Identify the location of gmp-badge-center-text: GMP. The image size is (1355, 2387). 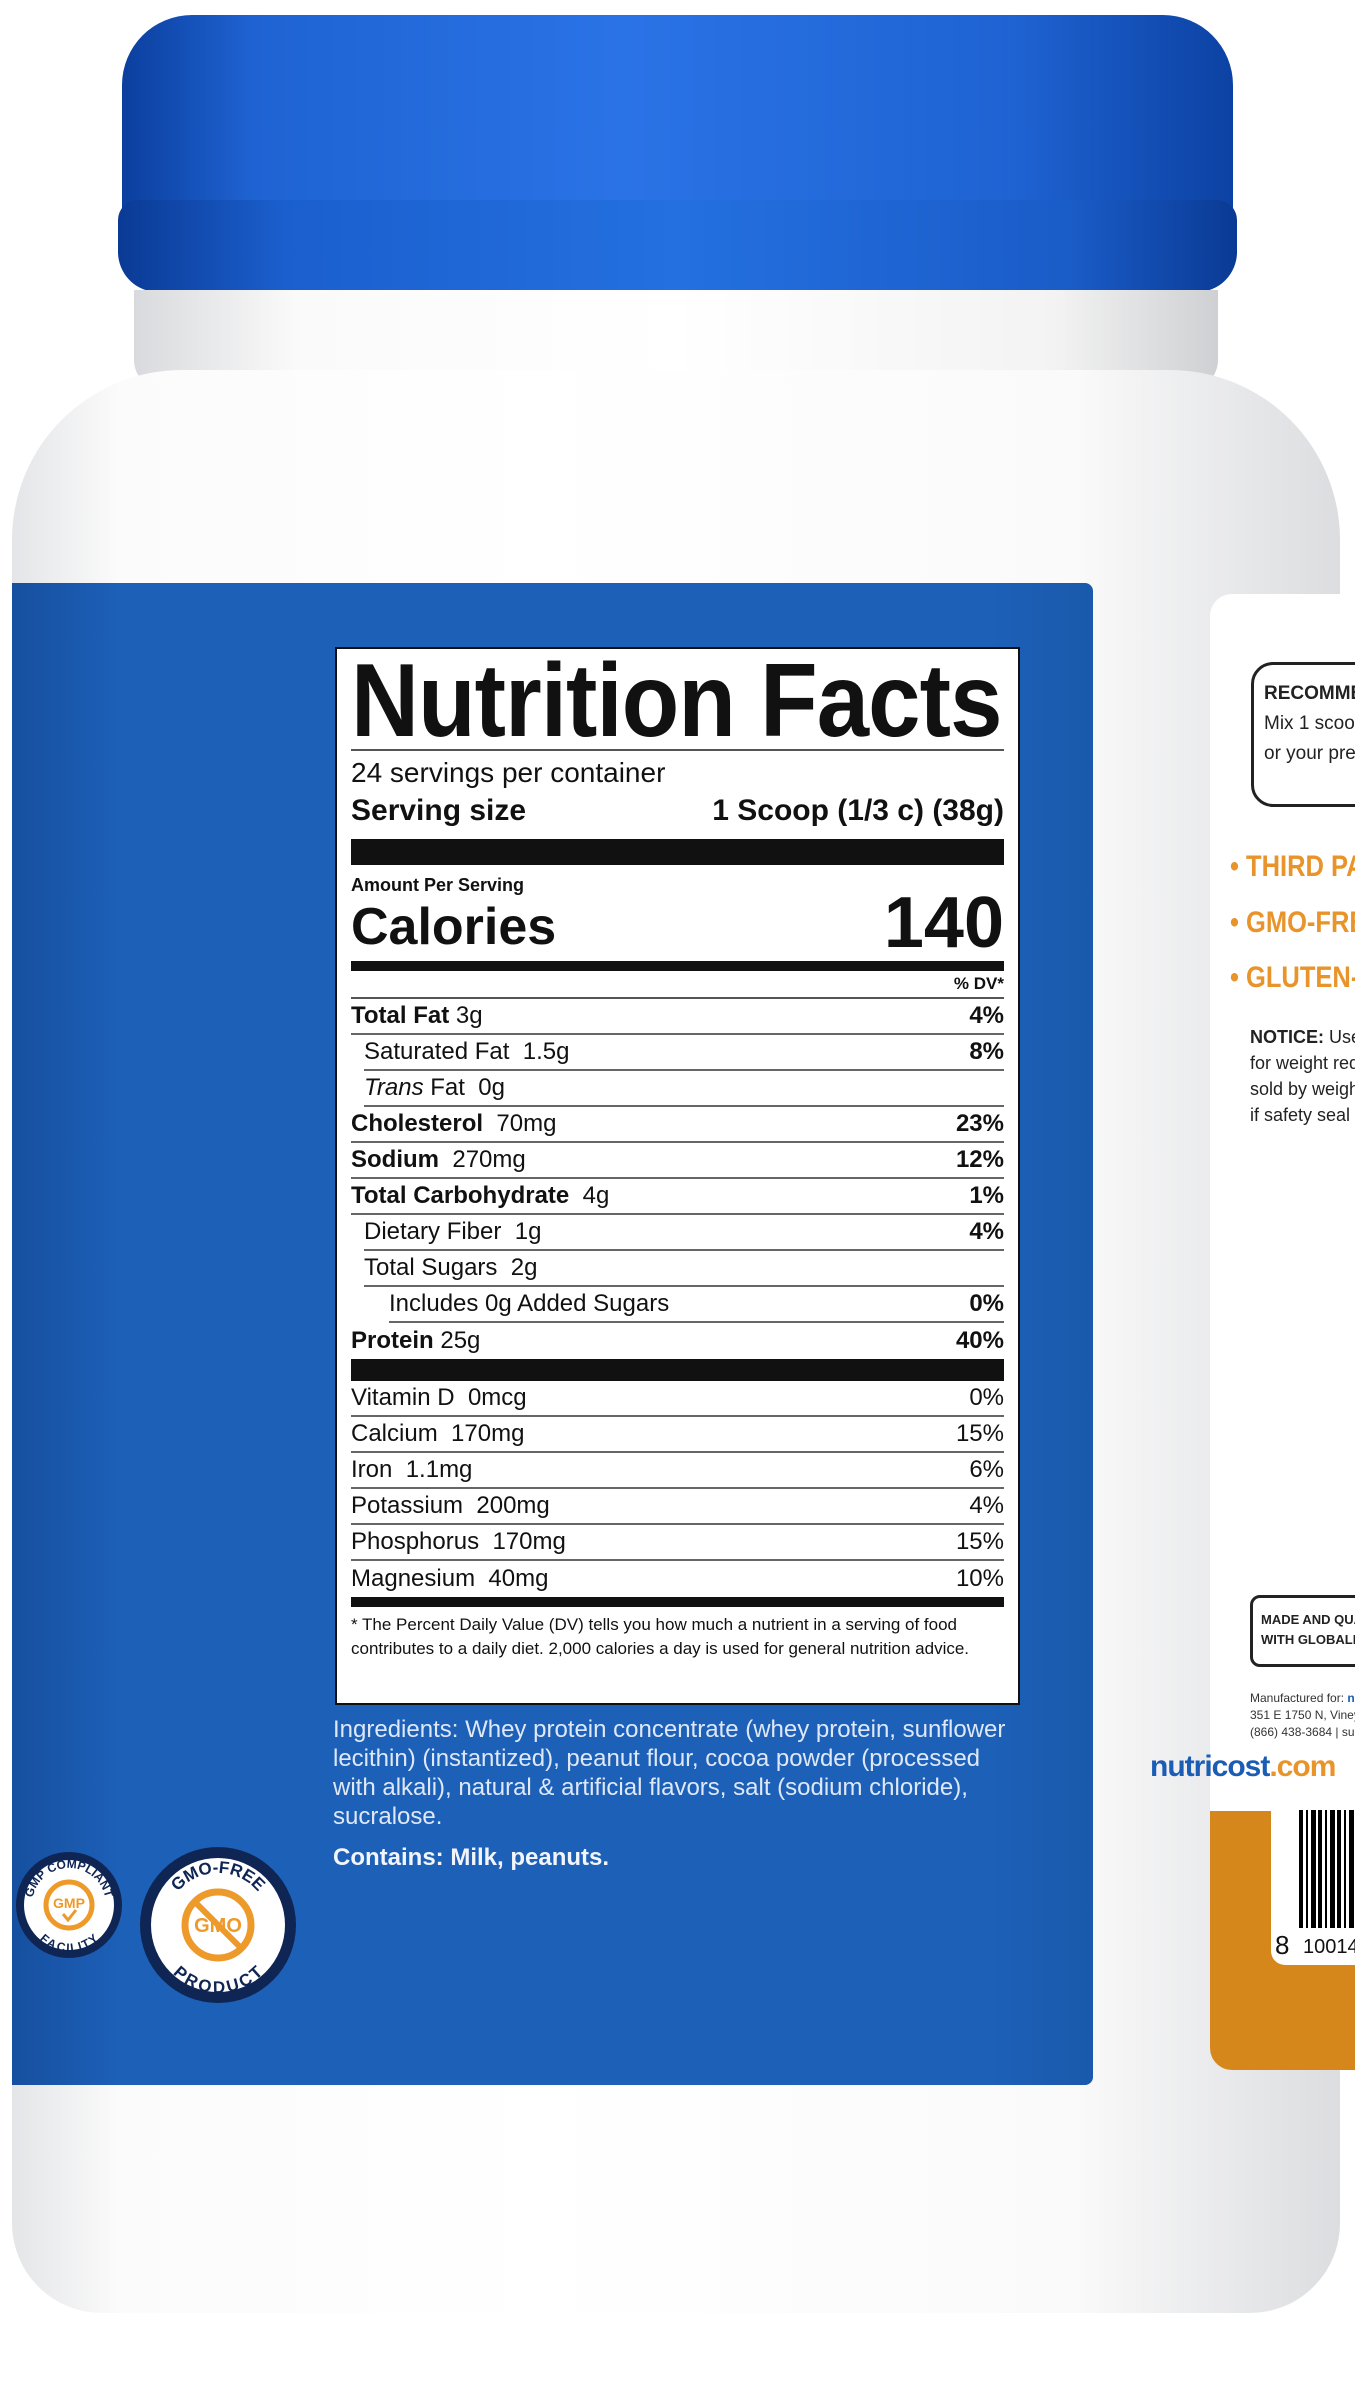
(69, 1903).